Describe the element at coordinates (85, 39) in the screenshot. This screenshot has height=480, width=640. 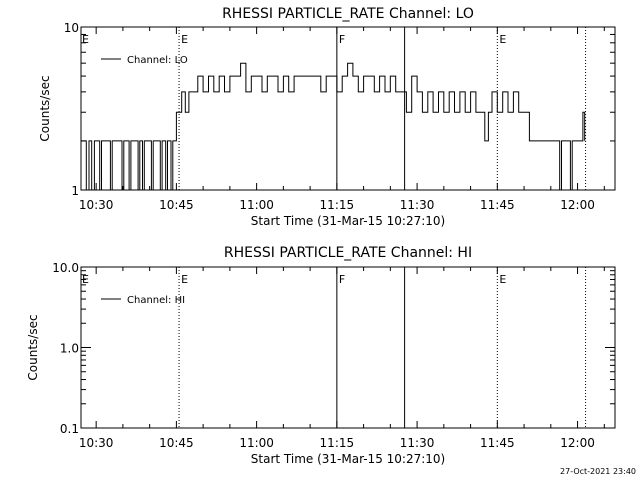
I see `panel1-event-marker-label-left: E` at that location.